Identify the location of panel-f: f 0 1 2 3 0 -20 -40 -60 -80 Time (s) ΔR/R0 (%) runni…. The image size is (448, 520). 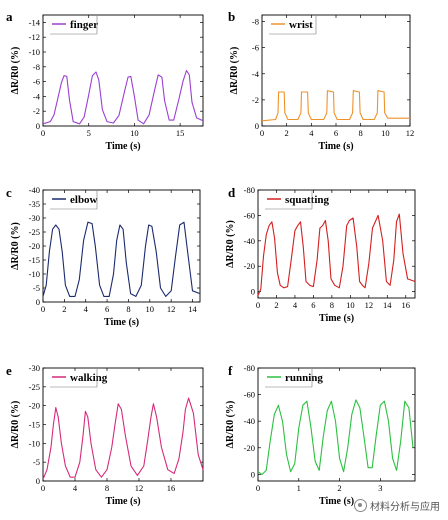
(320, 435).